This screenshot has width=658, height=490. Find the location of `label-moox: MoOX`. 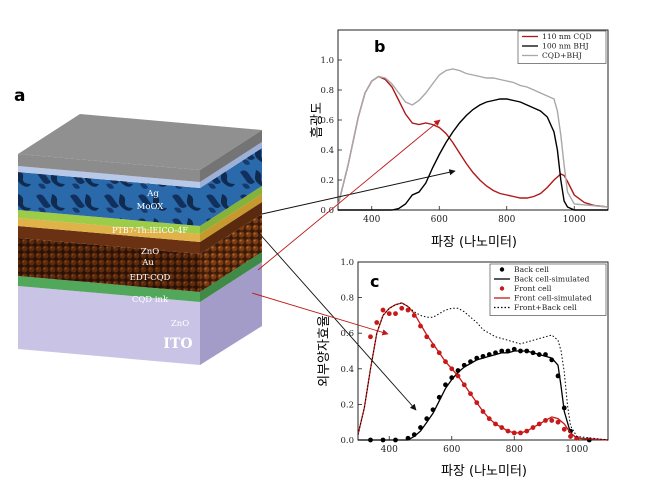

label-moox: MoOX is located at coordinates (151, 207).